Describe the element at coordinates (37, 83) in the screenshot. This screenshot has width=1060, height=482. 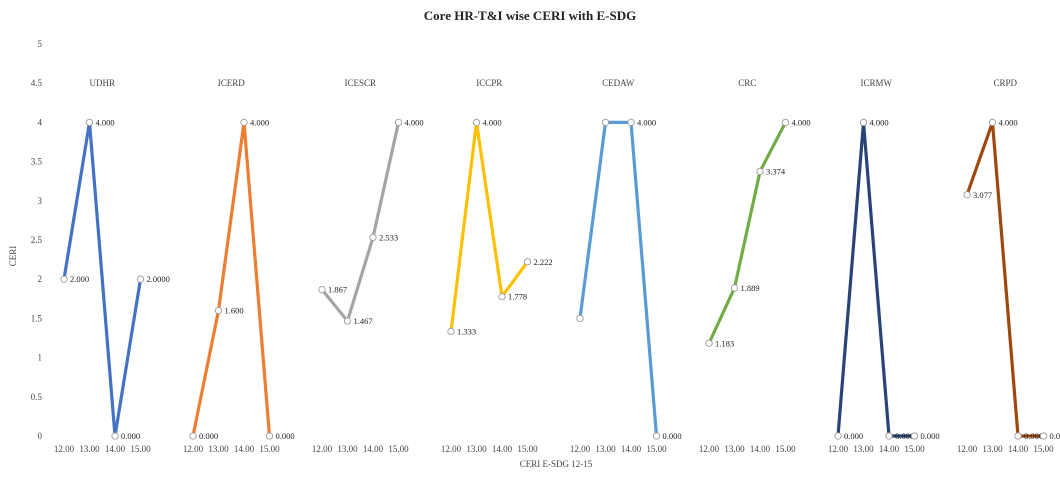
I see `y-tick-label: 4.5` at that location.